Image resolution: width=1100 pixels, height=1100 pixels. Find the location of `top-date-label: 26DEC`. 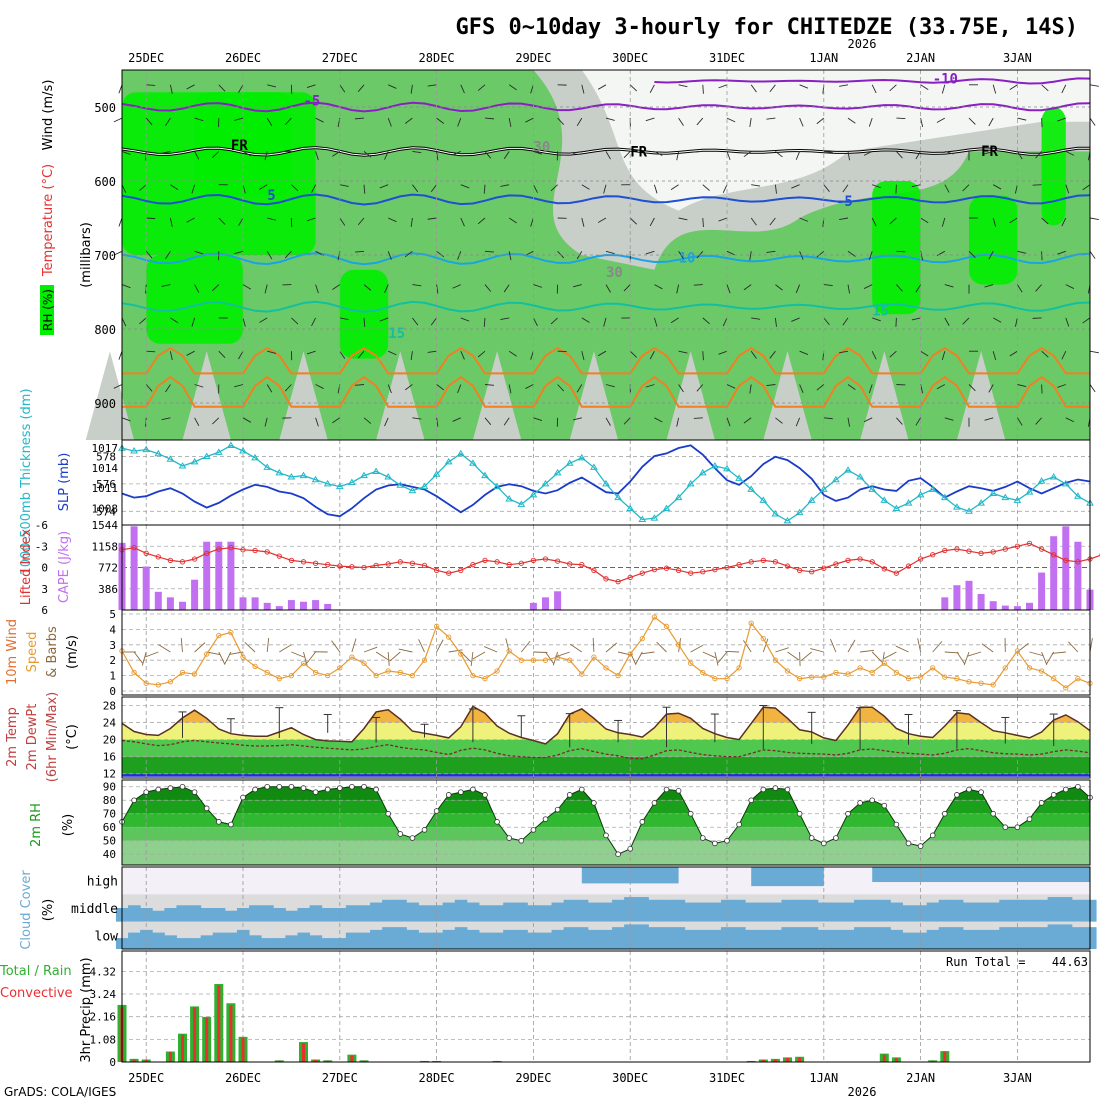

top-date-label: 26DEC is located at coordinates (243, 58).